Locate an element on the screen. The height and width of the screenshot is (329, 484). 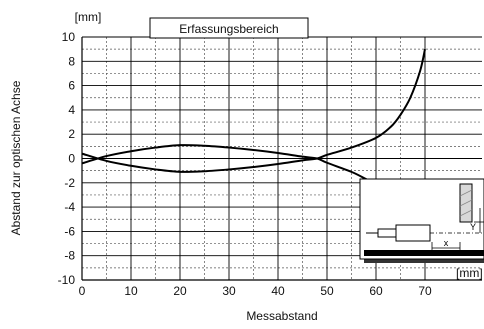
y-axis-title: Abstand zur optischen Achse is located at coordinates (16, 157).